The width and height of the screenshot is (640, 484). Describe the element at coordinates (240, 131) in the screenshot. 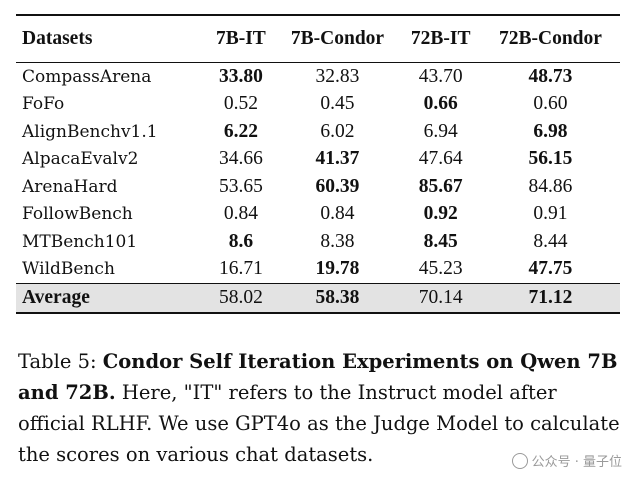

I see `score-cell: 6.22` at that location.